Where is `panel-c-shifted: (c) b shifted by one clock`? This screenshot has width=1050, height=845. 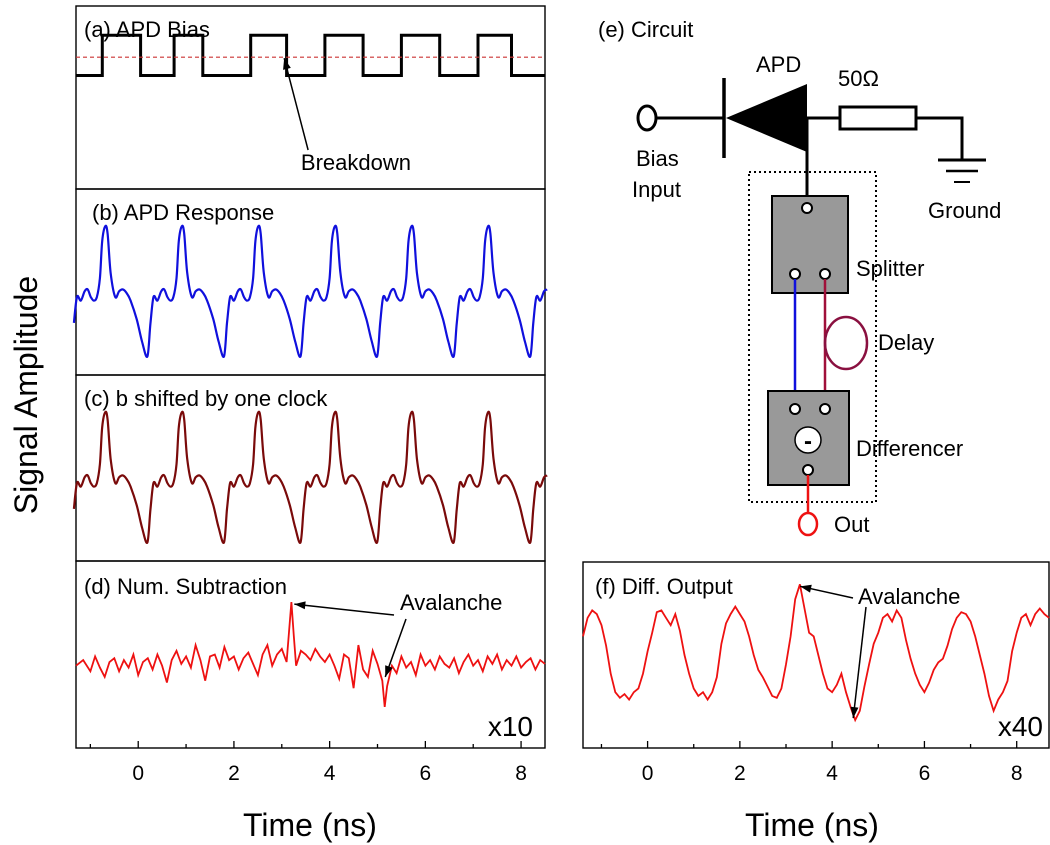 panel-c-shifted: (c) b shifted by one clock is located at coordinates (310, 468).